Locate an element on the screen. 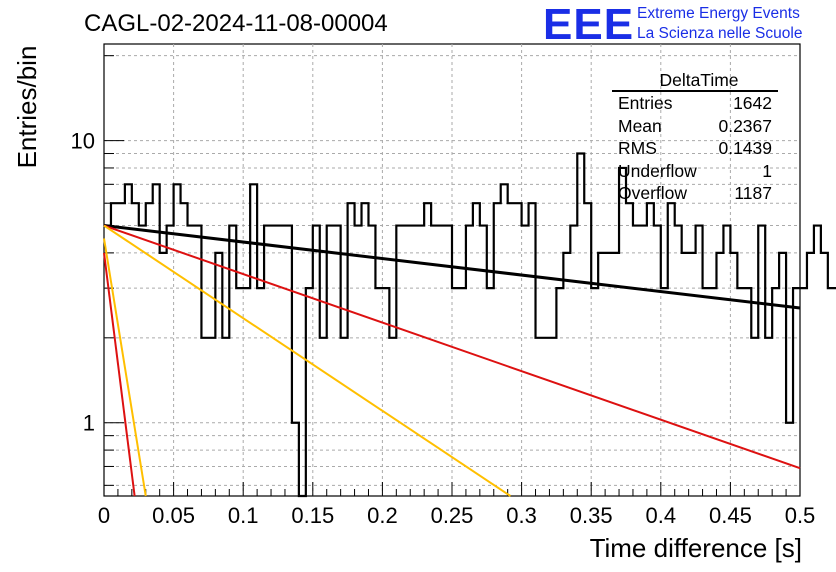 Image resolution: width=836 pixels, height=572 pixels. logo-line1: Extreme Energy Events is located at coordinates (718, 13).